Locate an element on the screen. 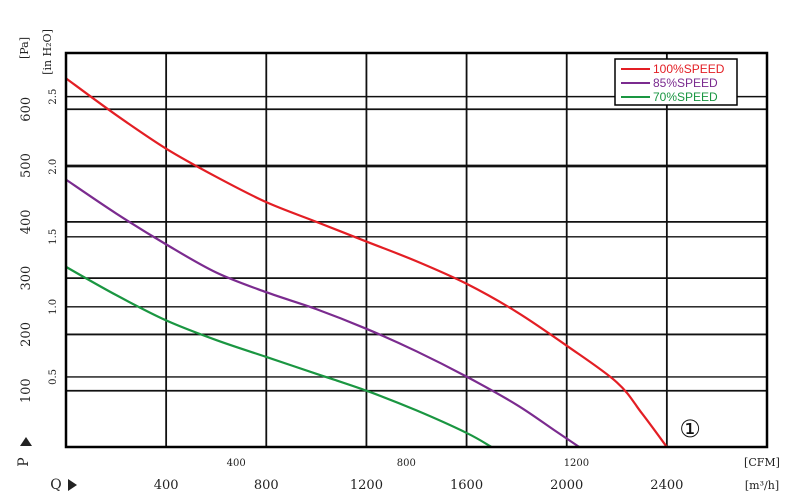 The image size is (800, 500). x-tick-label: 800 is located at coordinates (266, 485).